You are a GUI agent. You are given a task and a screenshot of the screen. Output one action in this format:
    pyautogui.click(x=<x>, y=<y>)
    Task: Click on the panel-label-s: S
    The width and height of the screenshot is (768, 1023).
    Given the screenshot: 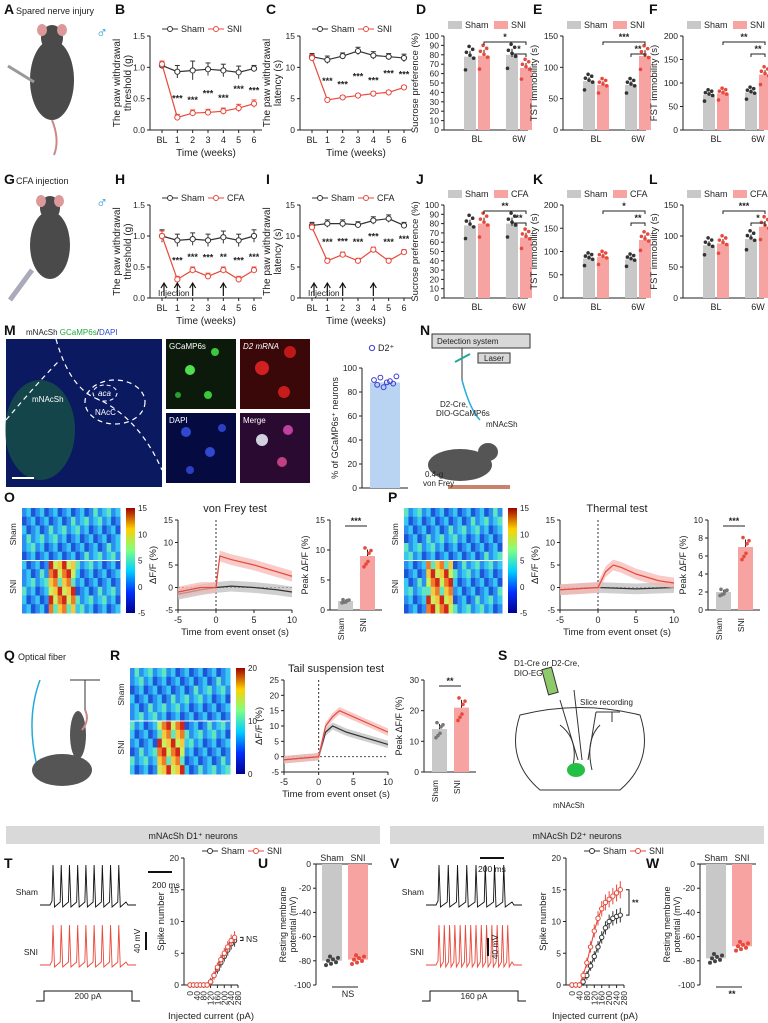 What is the action you would take?
    pyautogui.click(x=502, y=655)
    